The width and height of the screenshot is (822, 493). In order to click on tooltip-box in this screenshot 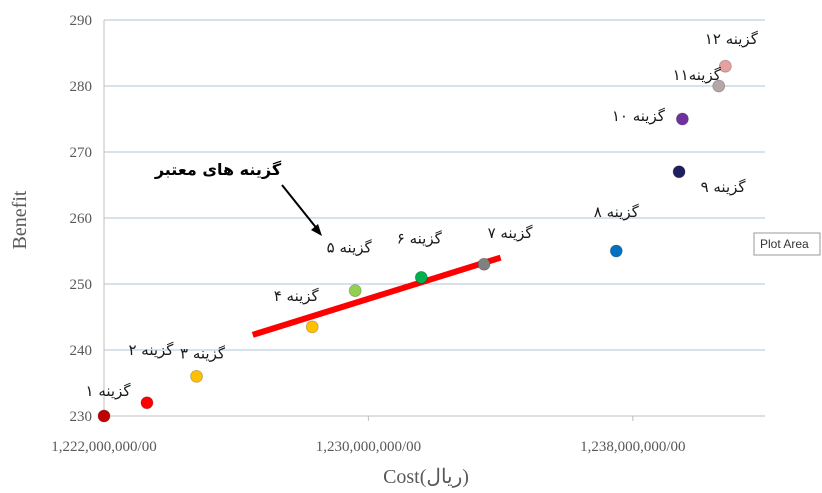, I will do `click(787, 244)`.